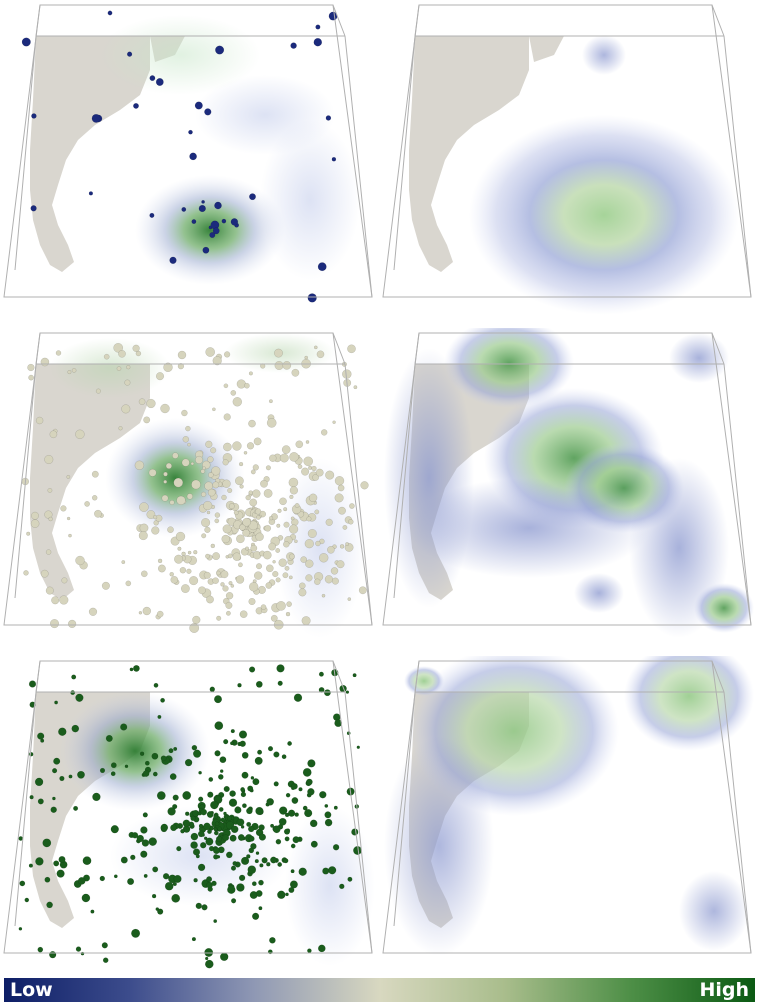 The width and height of the screenshot is (759, 1006). What do you see at coordinates (567, 807) in the screenshot?
I see `bounding-box` at bounding box center [567, 807].